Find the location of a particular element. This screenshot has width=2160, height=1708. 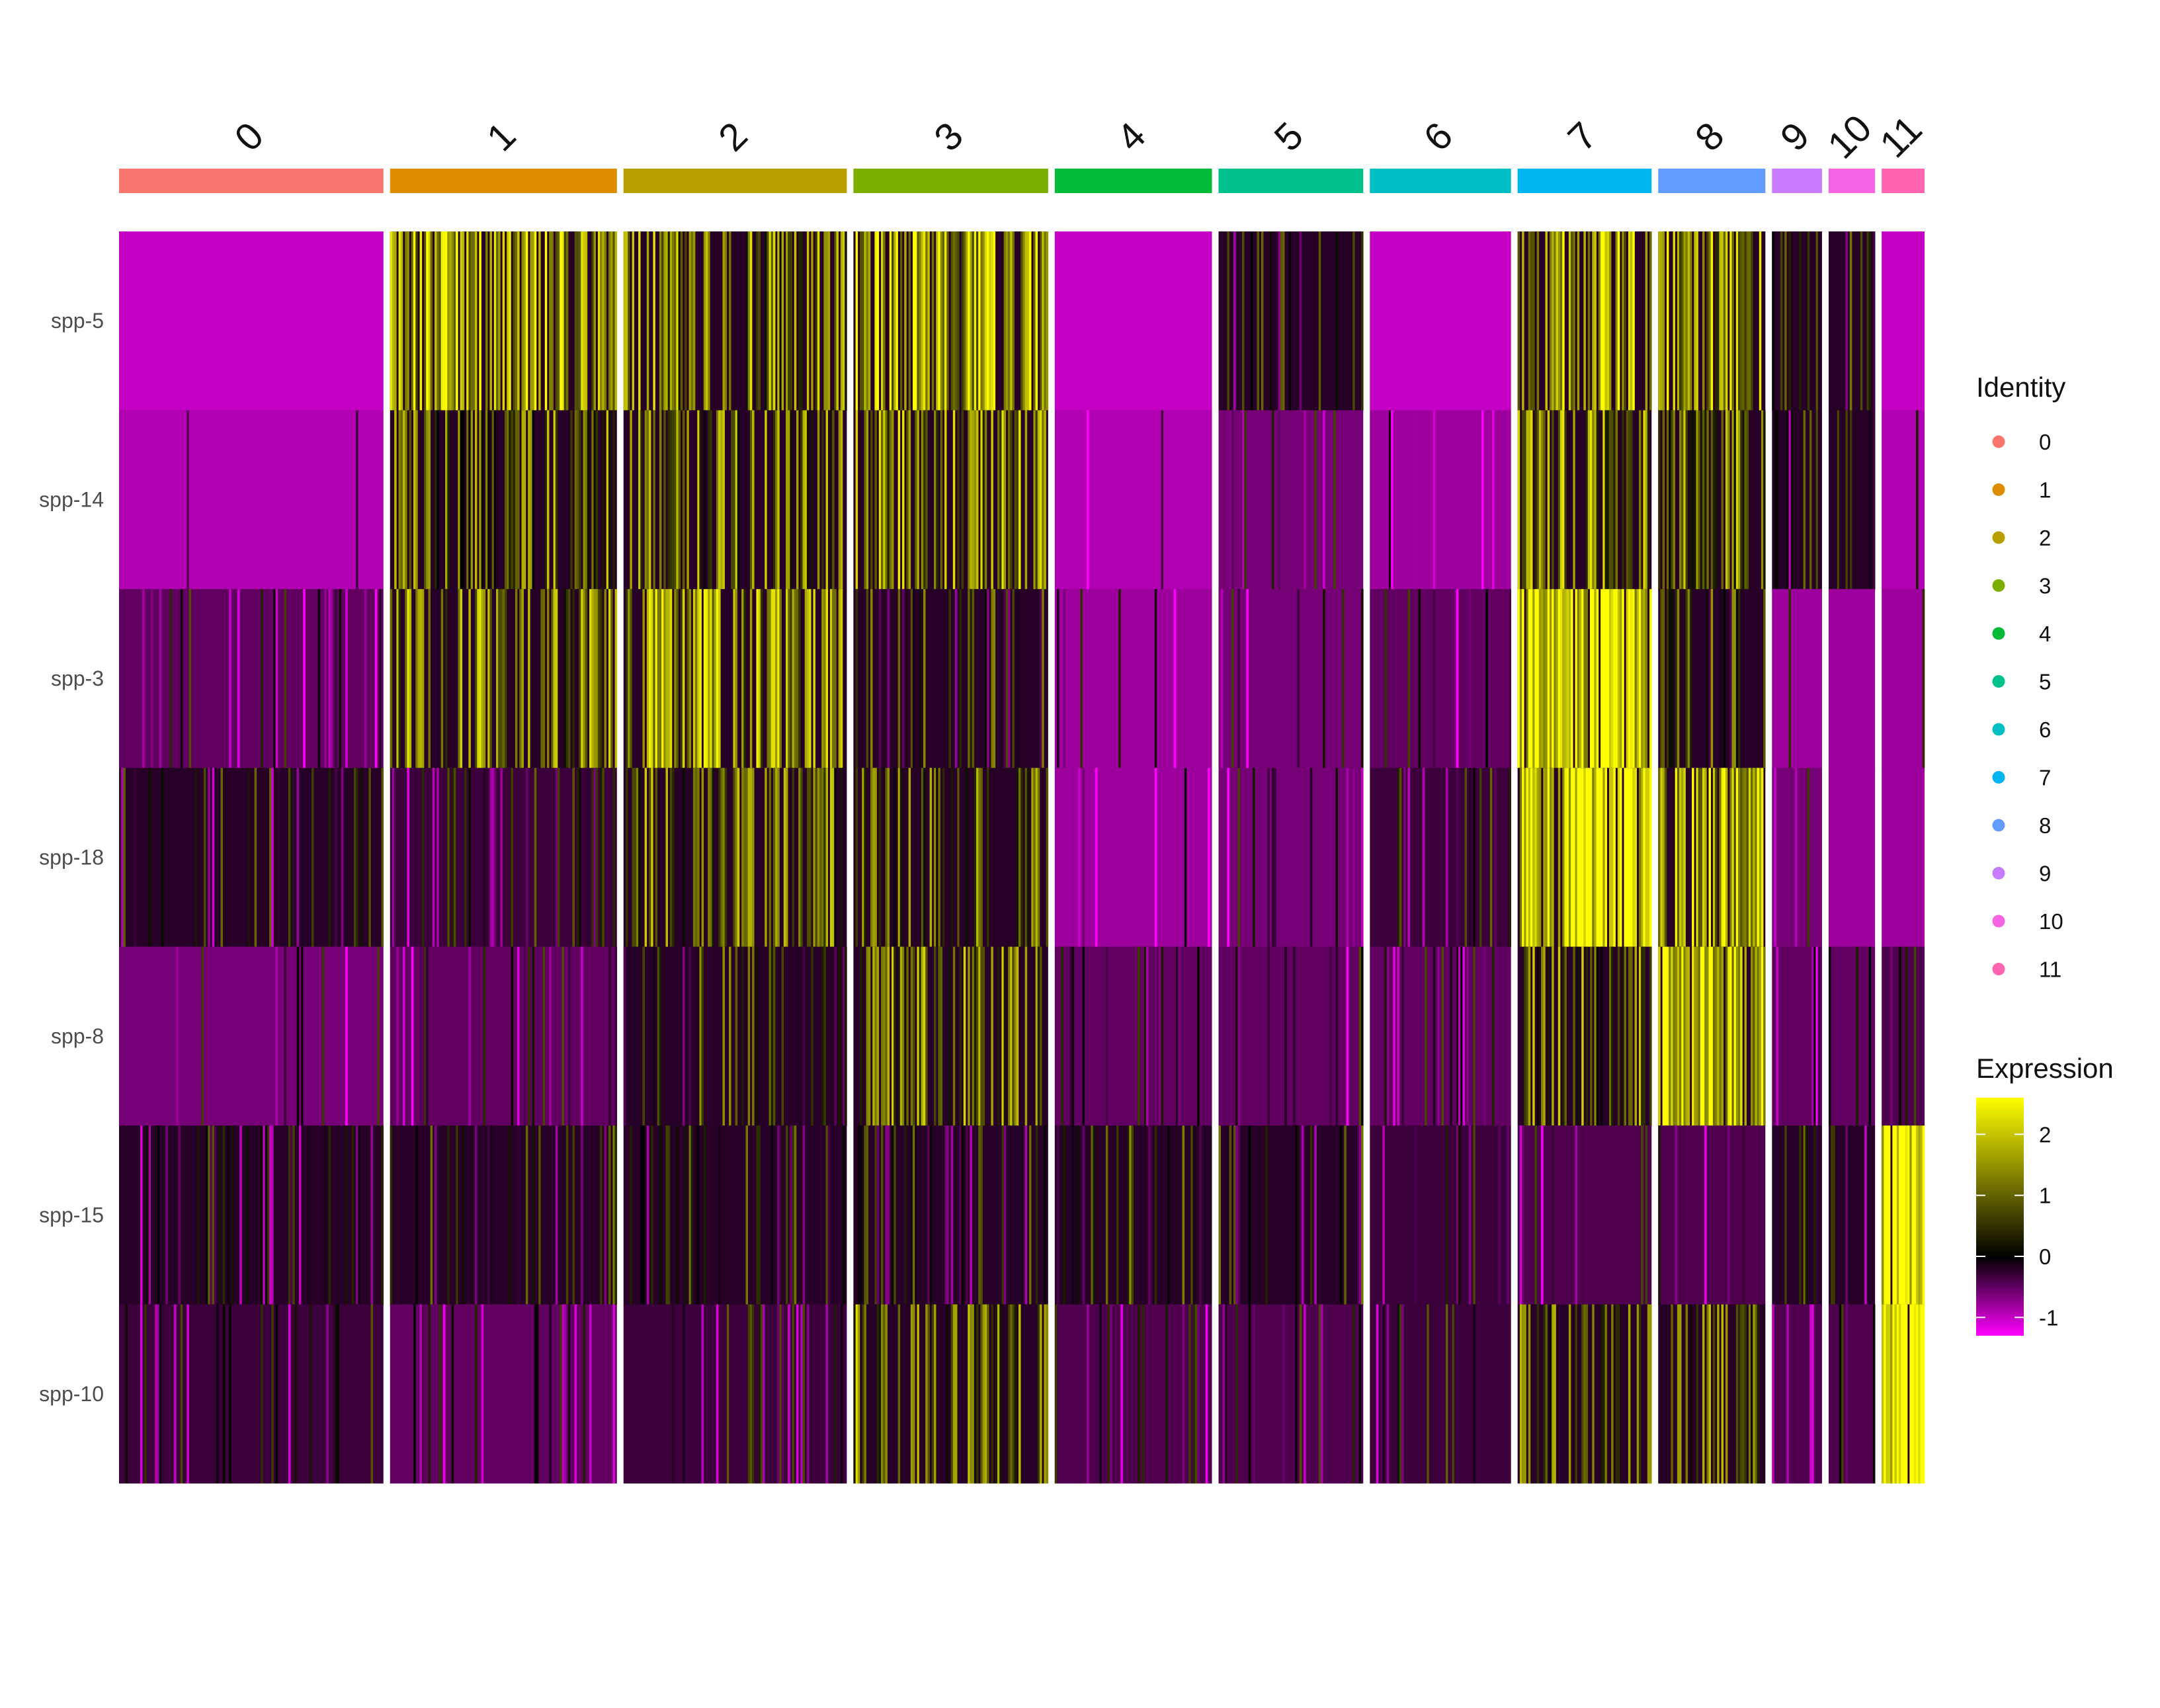

cluster-label-5: 5 is located at coordinates (1288, 136).